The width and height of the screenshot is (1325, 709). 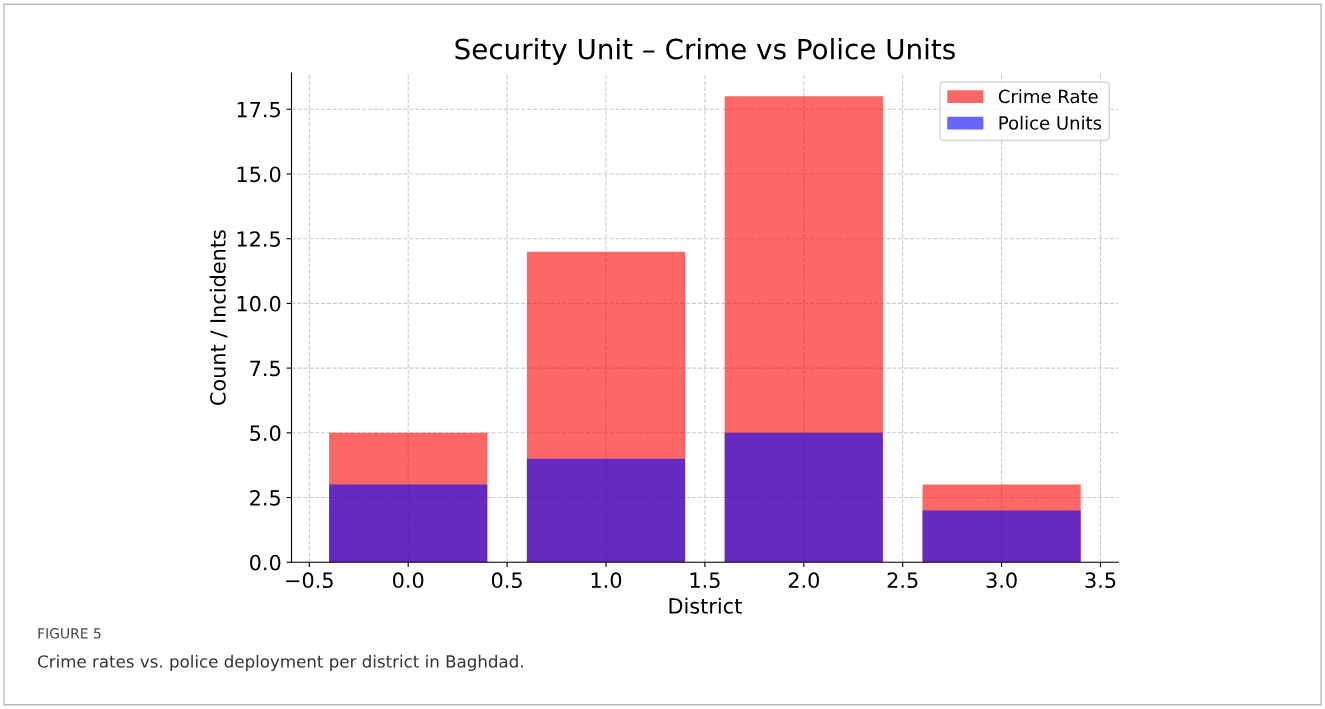 What do you see at coordinates (258, 109) in the screenshot?
I see `y-tick-label: 17.5` at bounding box center [258, 109].